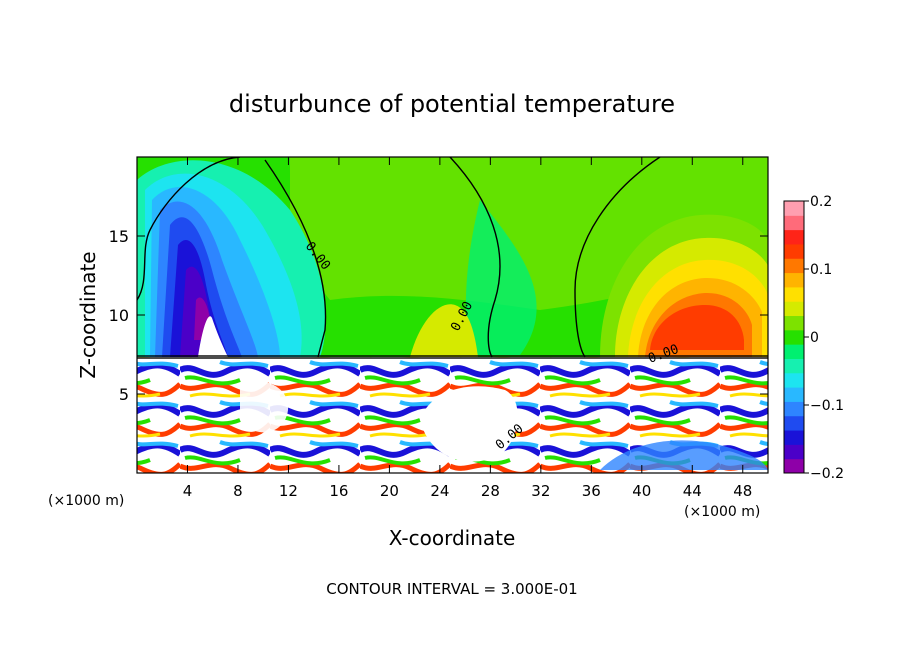 The width and height of the screenshot is (904, 654). I want to click on colorbar-tick-label-0: 0.2, so click(821, 202).